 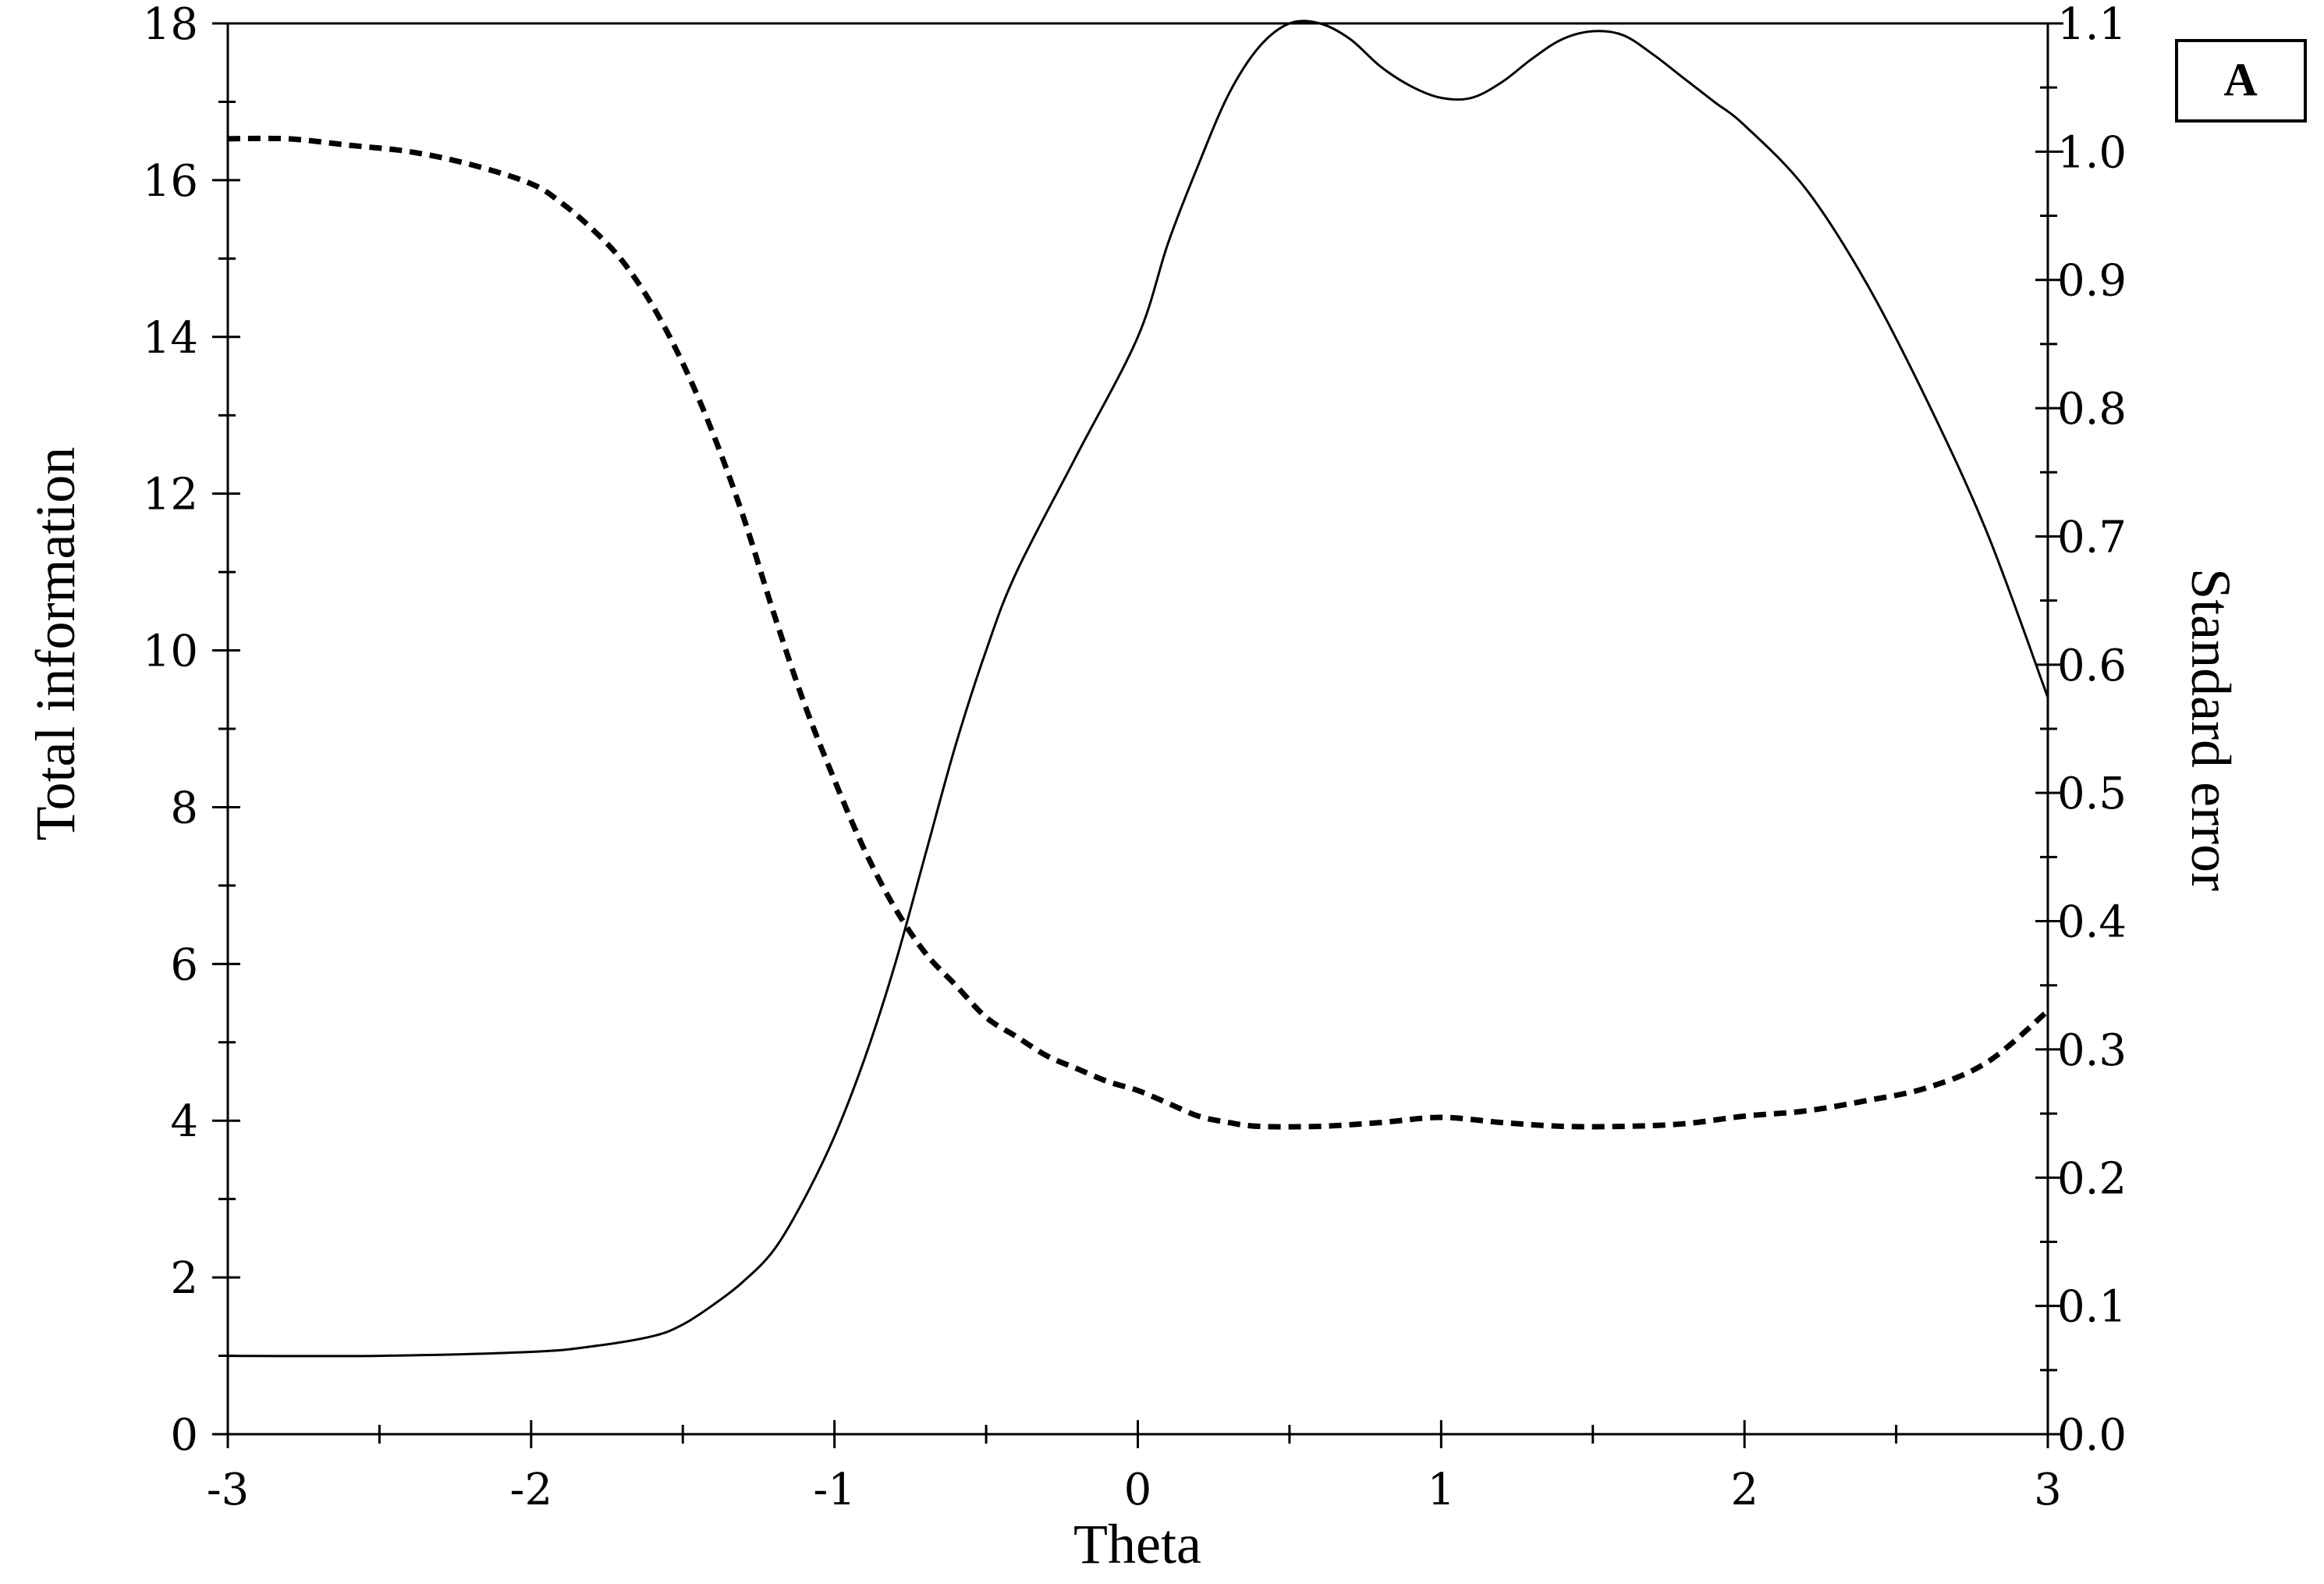 What do you see at coordinates (2092, 1307) in the screenshot?
I see `y-right-tick-label: 0.1` at bounding box center [2092, 1307].